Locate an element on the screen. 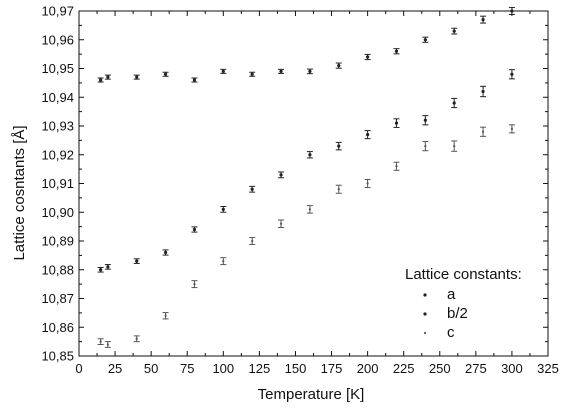  y-tick-label: 10,94 is located at coordinates (57, 97).